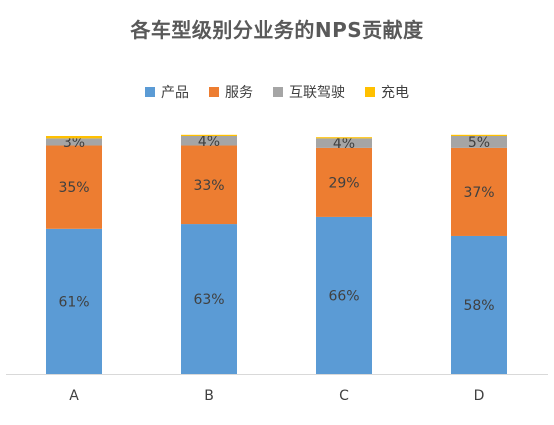 The image size is (554, 425). I want to click on legend-swatch-product, so click(150, 92).